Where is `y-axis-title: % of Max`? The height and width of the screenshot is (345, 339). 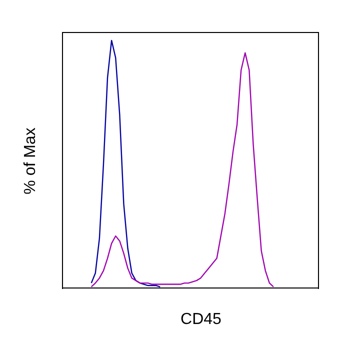
y-axis-title: % of Max is located at coordinates (31, 161).